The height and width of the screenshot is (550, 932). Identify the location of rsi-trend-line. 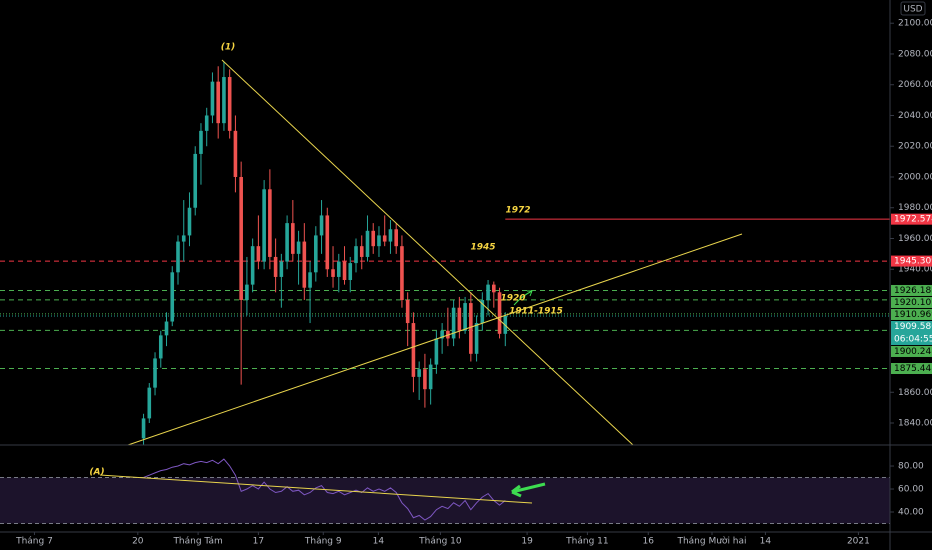
(316, 489).